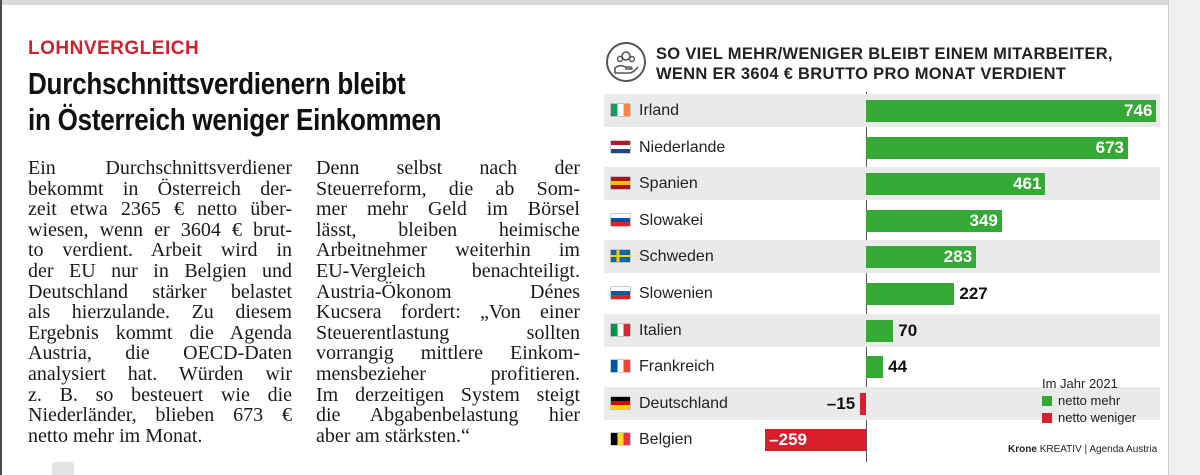 This screenshot has height=475, width=1200. Describe the element at coordinates (114, 48) in the screenshot. I see `article-kicker: LOHNVERGLEICH` at that location.